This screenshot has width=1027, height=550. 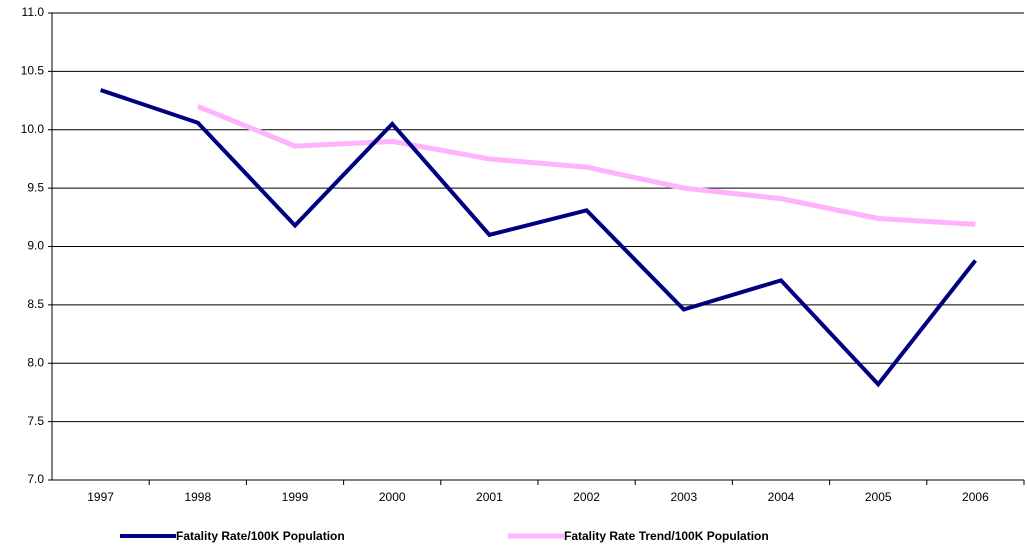 I want to click on y-tick-label: 8.0, so click(x=35, y=362).